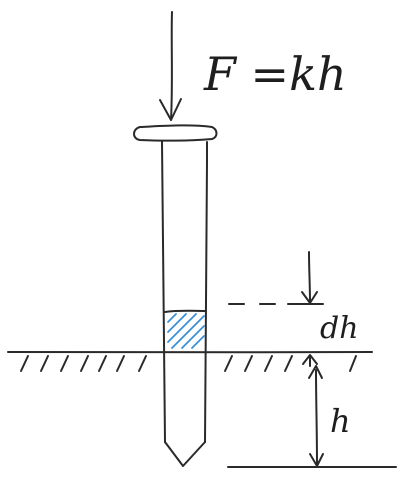 Image resolution: width=415 pixels, height=482 pixels. Describe the element at coordinates (175, 133) in the screenshot. I see `nail-head` at that location.